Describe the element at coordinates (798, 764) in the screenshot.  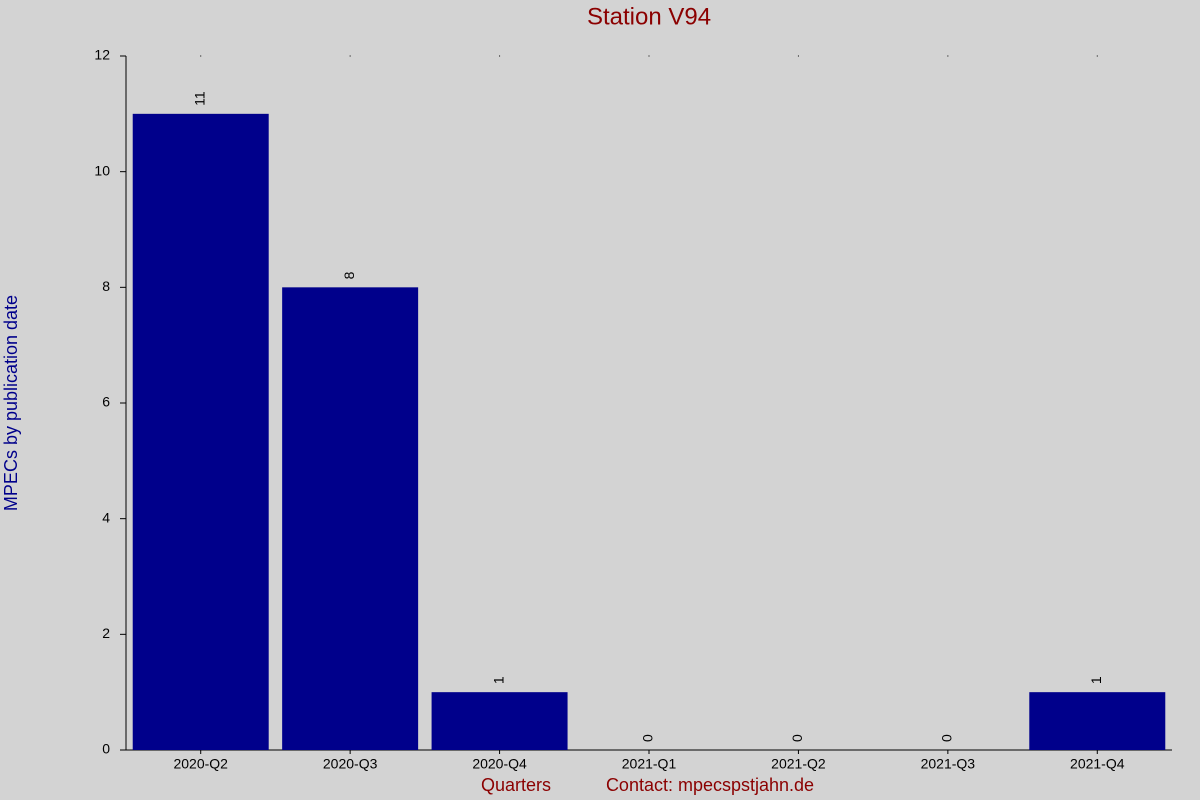
I see `x-tick-label: 2021-Q2` at that location.